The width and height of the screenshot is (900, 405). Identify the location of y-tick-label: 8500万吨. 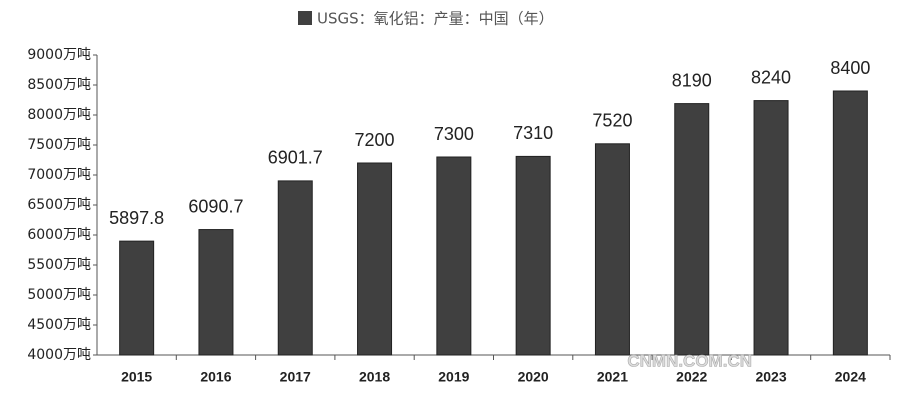
(59, 85).